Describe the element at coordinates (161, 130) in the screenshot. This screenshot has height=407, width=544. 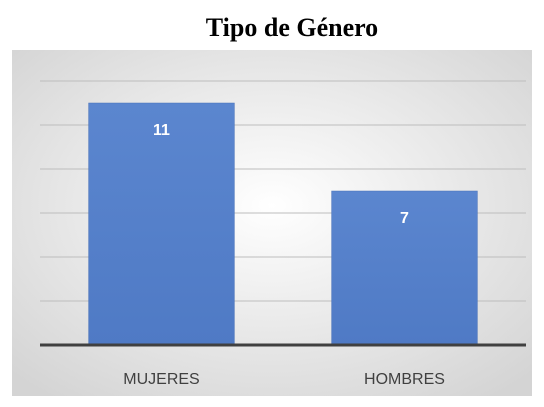
I see `data-label: 11` at that location.